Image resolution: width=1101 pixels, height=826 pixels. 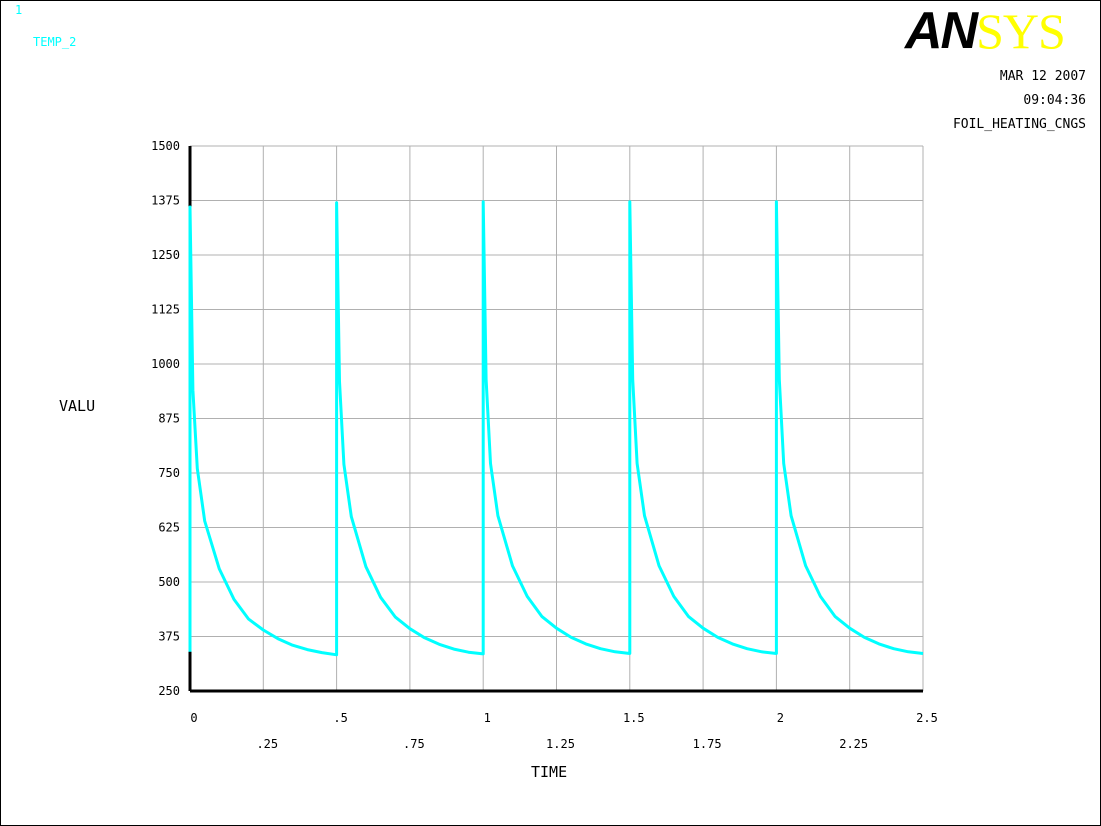 I want to click on y-tick-label: 500, so click(x=169, y=582).